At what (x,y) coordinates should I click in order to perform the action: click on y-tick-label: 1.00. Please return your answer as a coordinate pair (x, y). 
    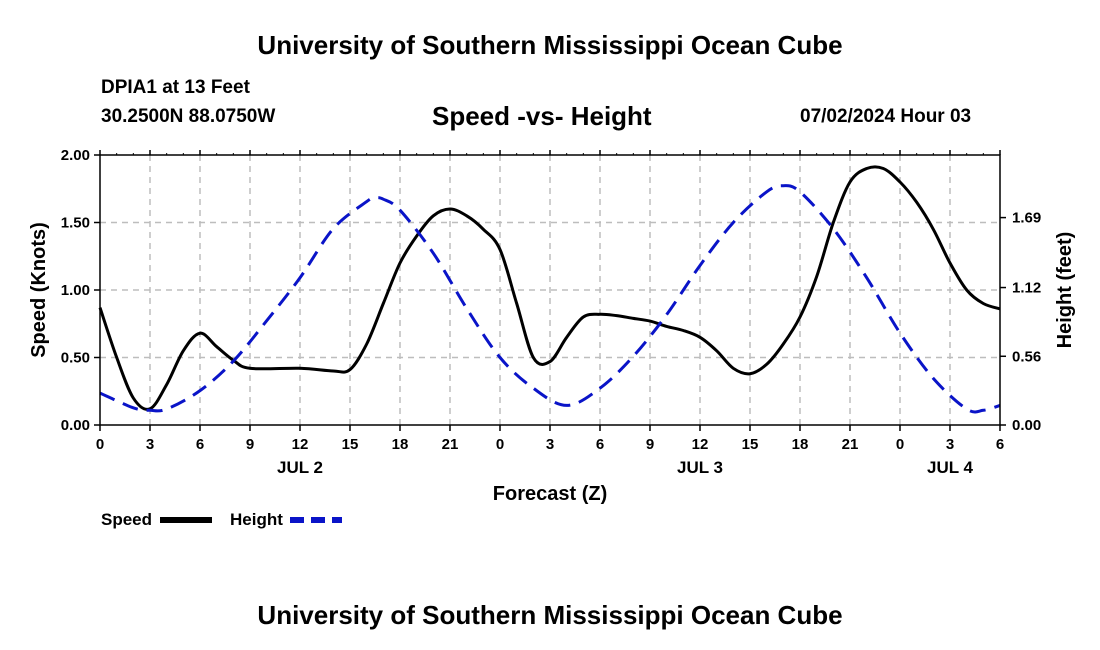
    Looking at the image, I should click on (75, 290).